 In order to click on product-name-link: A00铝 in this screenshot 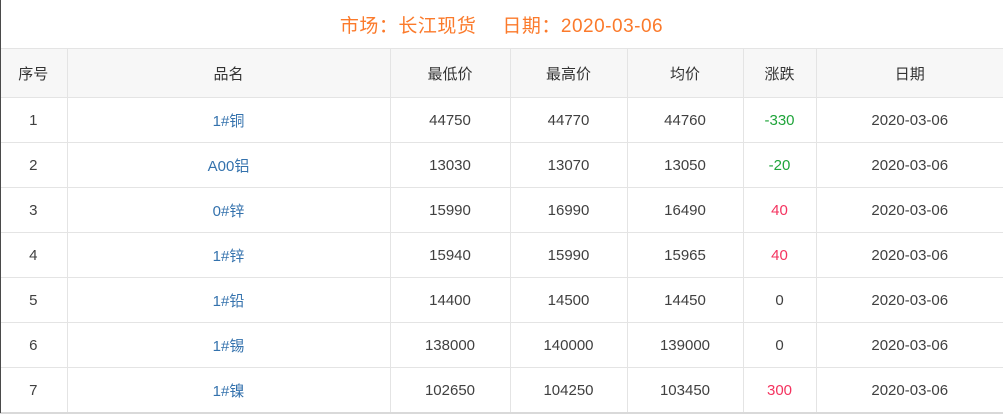, I will do `click(229, 165)`.